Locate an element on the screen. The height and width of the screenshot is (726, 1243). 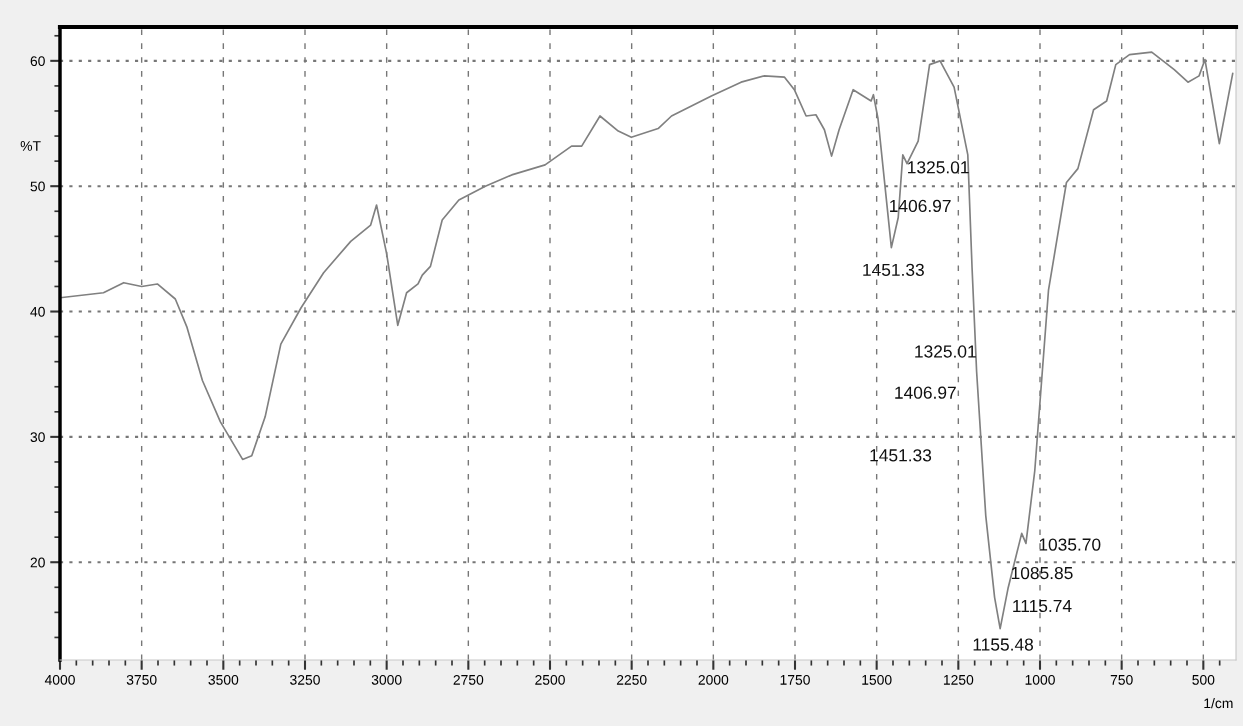
annotation: 1115.74 is located at coordinates (1042, 606).